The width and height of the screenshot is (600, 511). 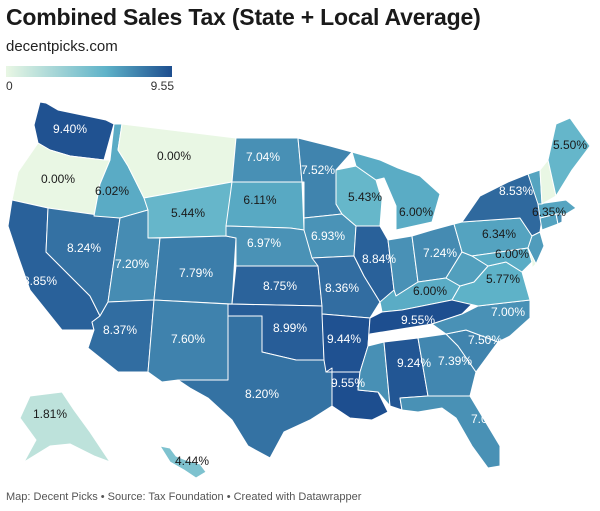 What do you see at coordinates (344, 339) in the screenshot?
I see `state-label-ar: 9.44%` at bounding box center [344, 339].